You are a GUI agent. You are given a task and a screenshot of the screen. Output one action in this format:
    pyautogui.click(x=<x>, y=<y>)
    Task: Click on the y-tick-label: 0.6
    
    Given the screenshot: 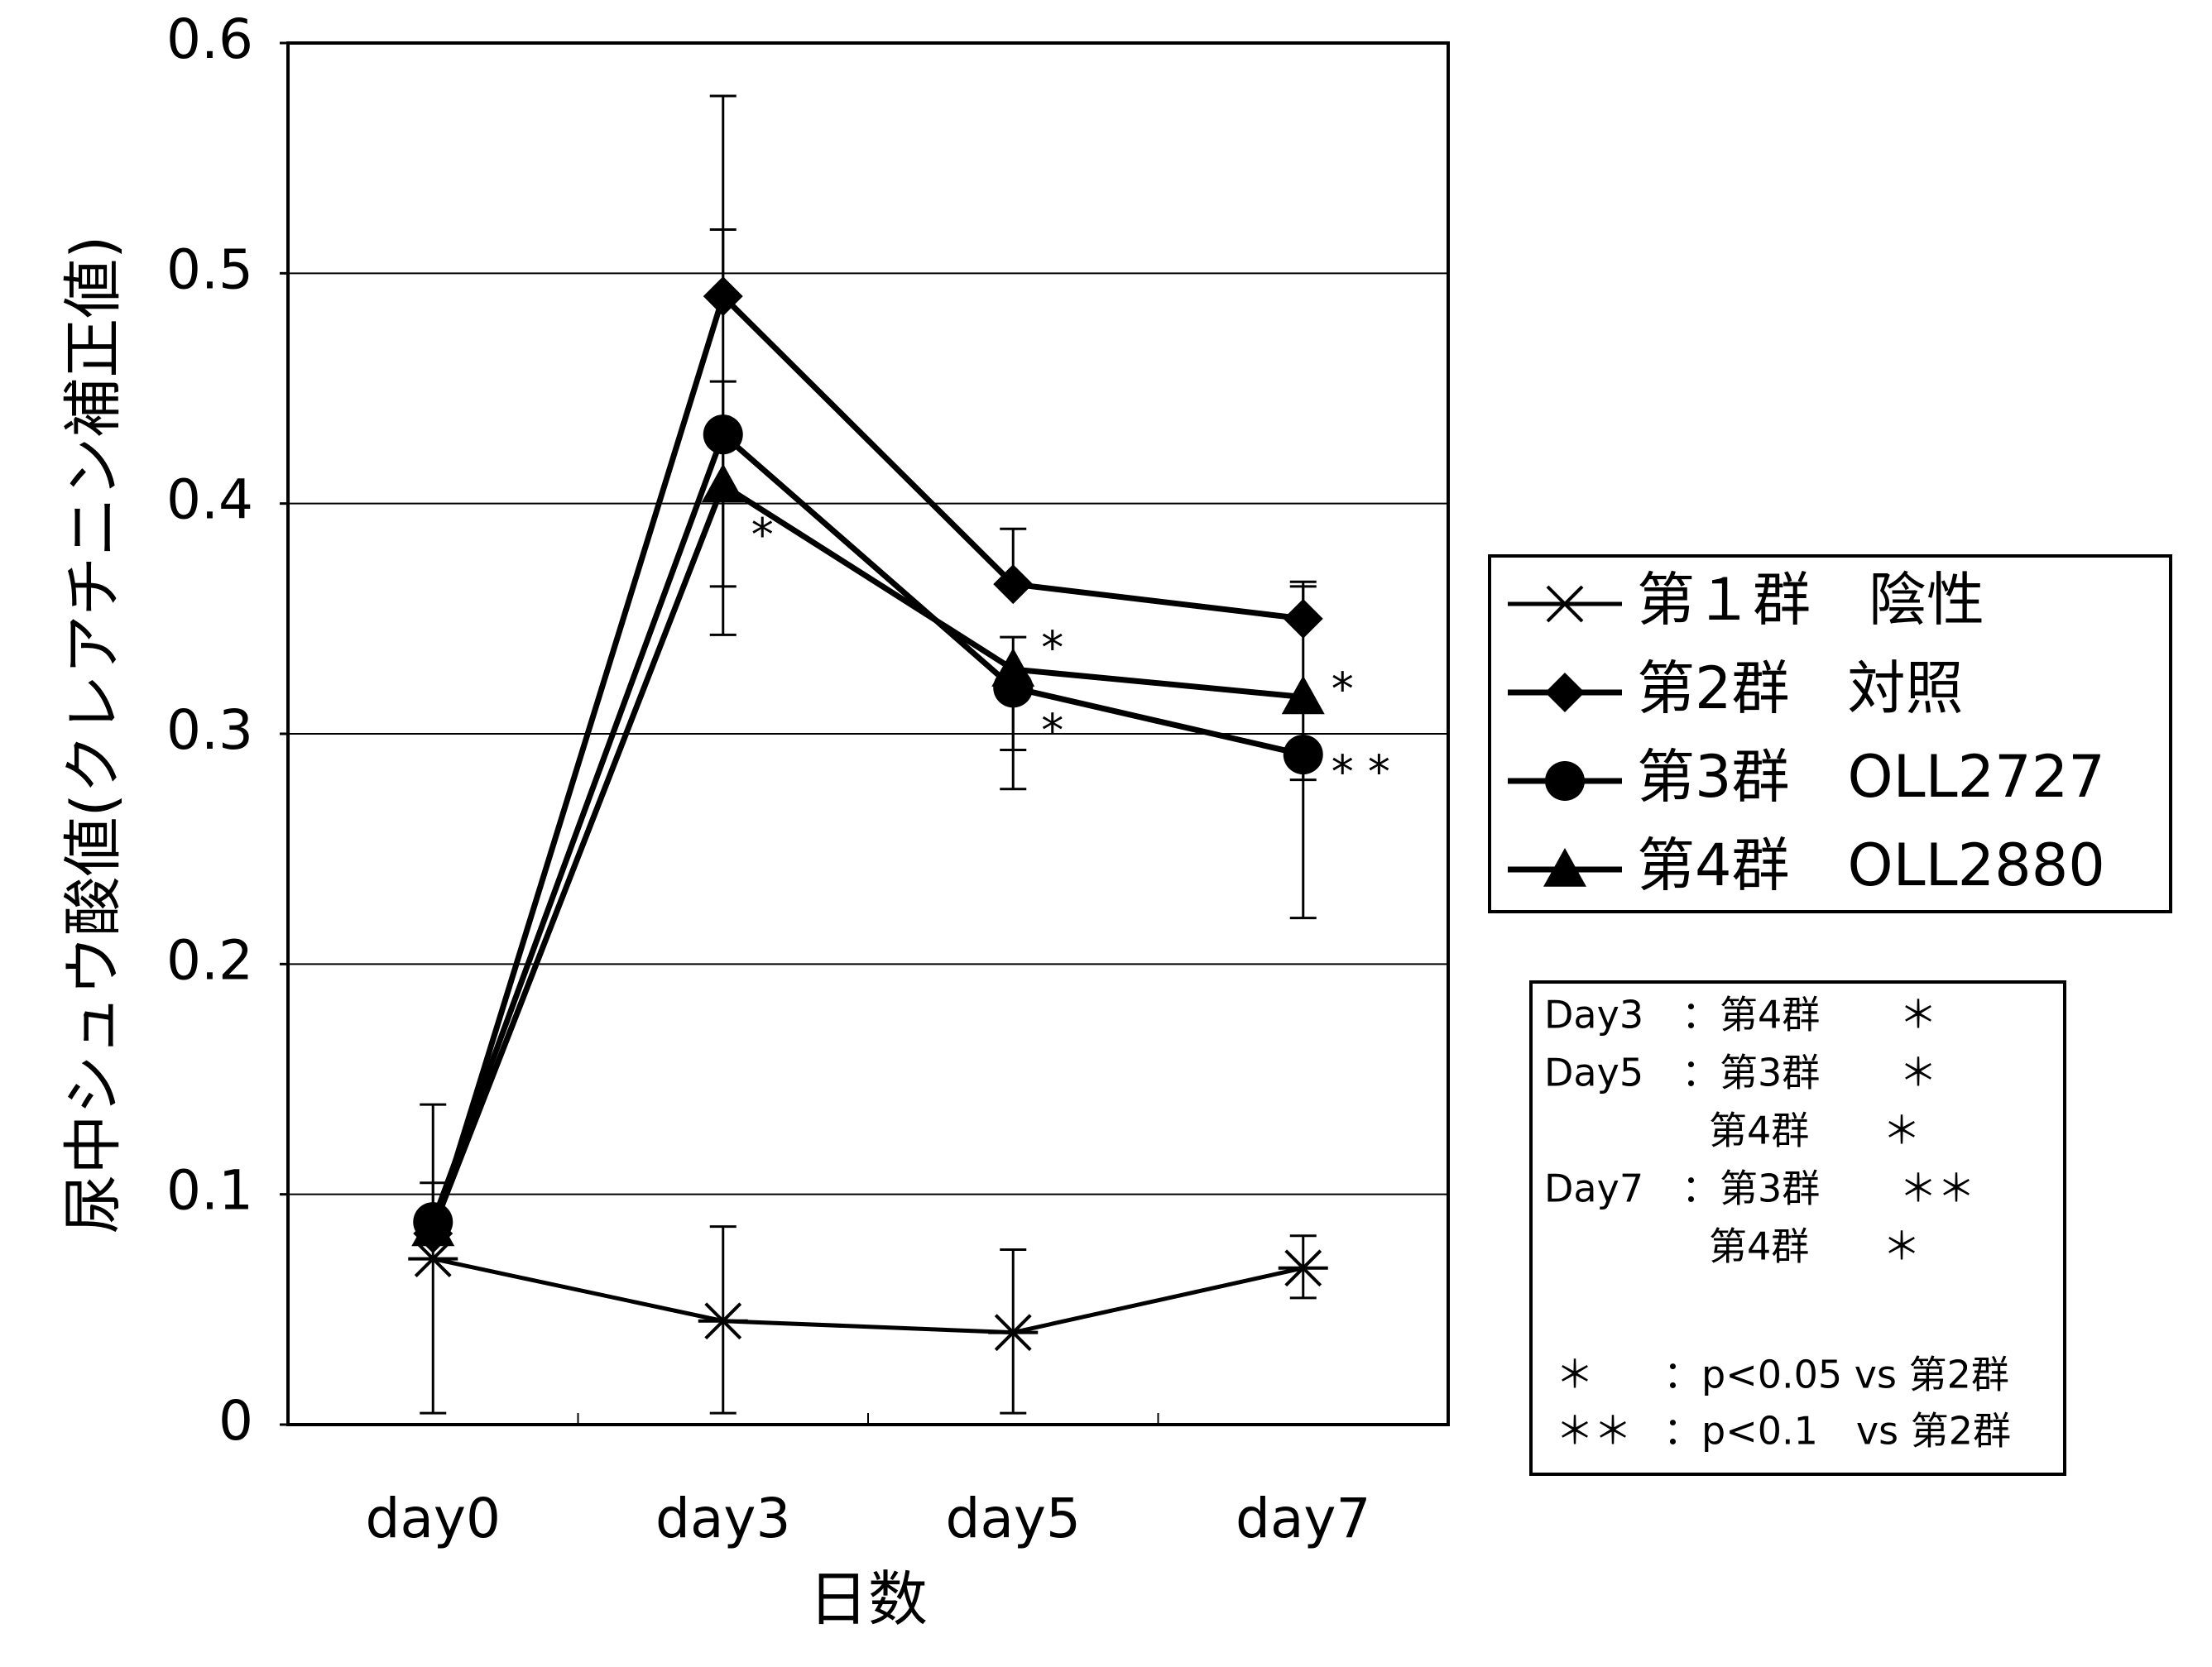 What is the action you would take?
    pyautogui.click(x=209, y=39)
    